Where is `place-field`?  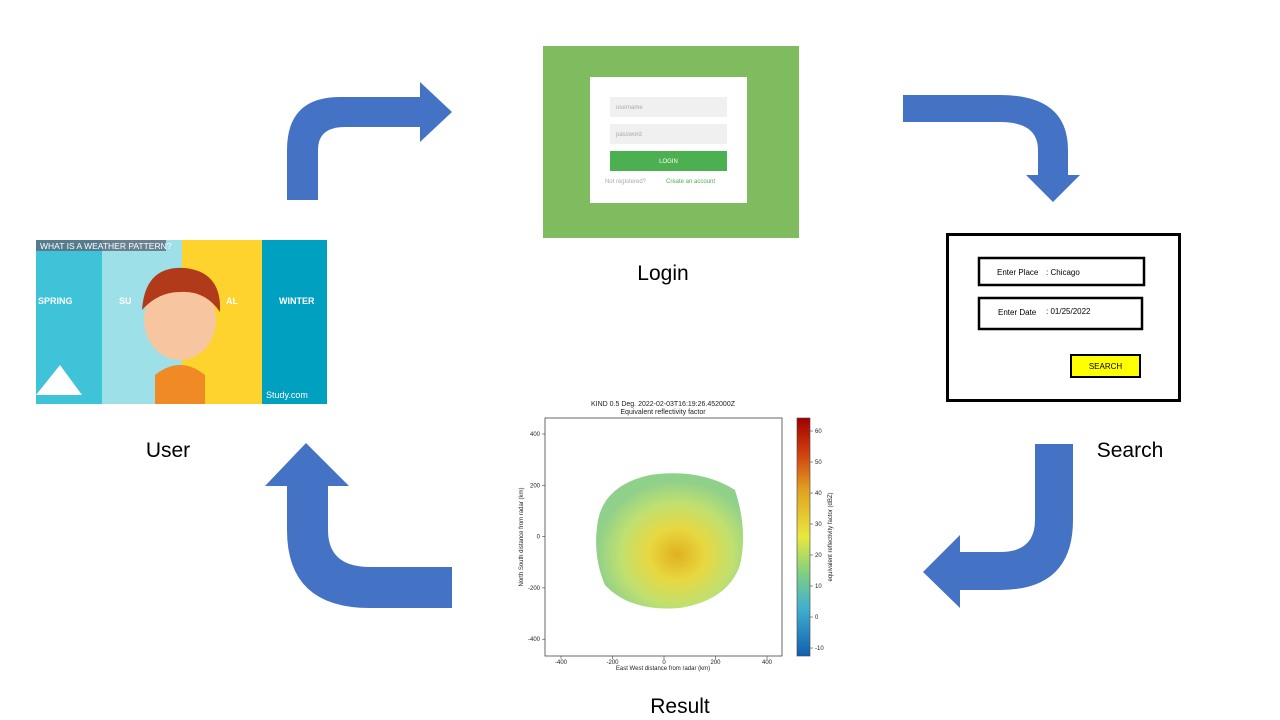
place-field is located at coordinates (1061, 271).